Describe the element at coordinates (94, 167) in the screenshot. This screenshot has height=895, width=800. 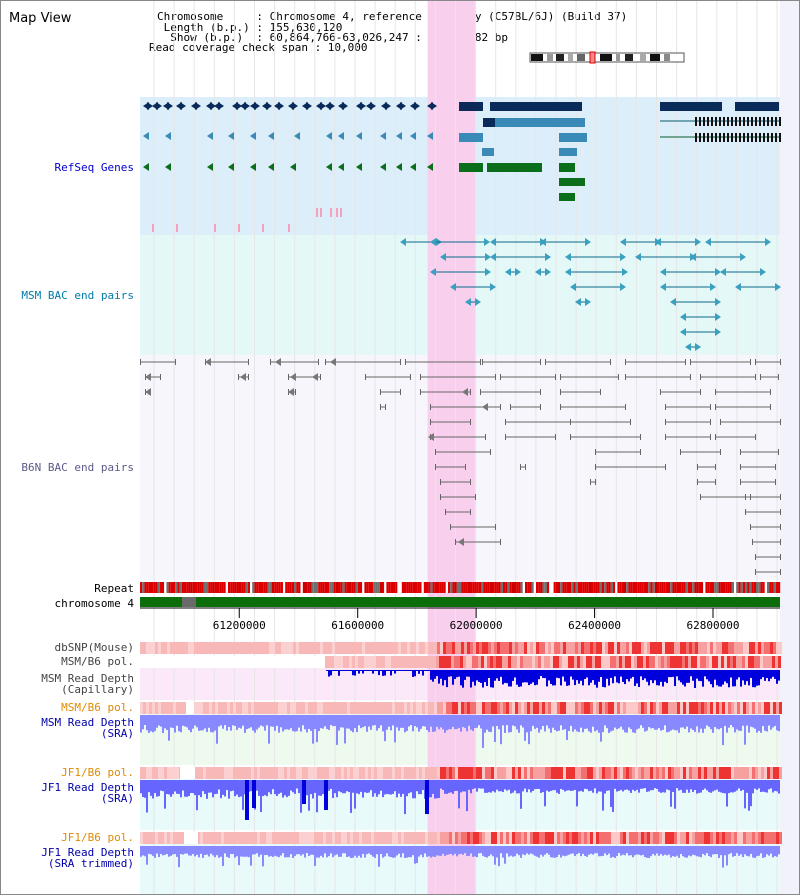
I see `track-label-refseq-genes: RefSeq Genes` at that location.